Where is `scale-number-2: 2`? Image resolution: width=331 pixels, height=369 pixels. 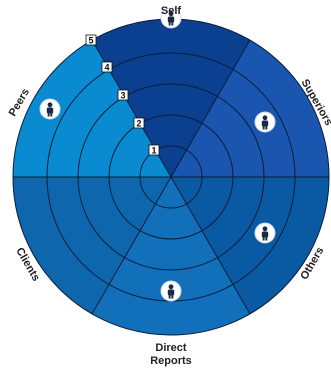
scale-number-2: 2 is located at coordinates (139, 123).